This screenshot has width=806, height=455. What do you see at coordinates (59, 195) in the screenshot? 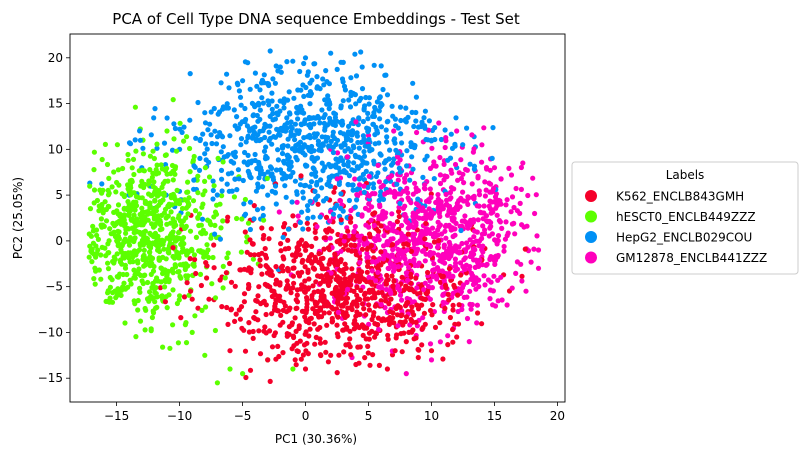
I see `y-tick-label: 5` at bounding box center [59, 195].